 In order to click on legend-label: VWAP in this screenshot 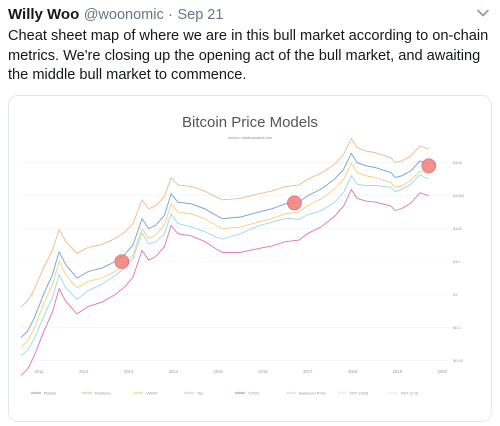, I will do `click(152, 393)`.